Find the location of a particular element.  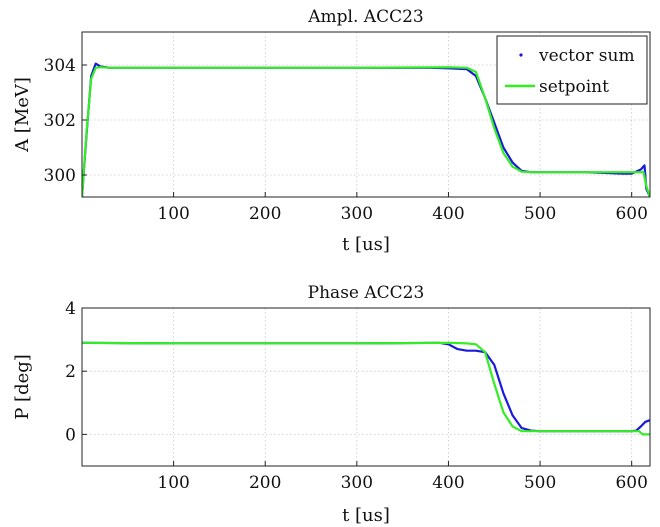

legend-marker-vector-sum is located at coordinates (521, 55).